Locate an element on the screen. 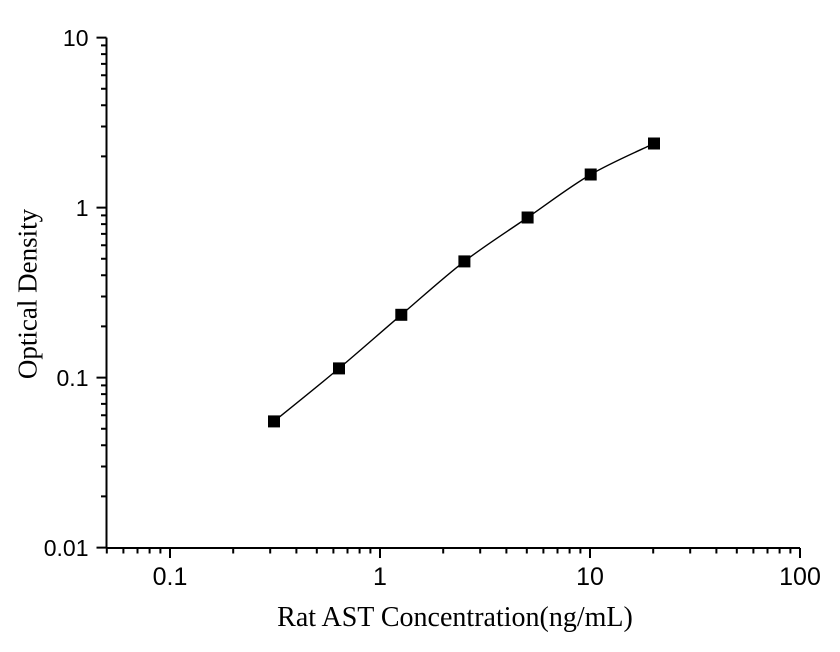 The width and height of the screenshot is (840, 652). svg-text: 0.01 is located at coordinates (66, 548).